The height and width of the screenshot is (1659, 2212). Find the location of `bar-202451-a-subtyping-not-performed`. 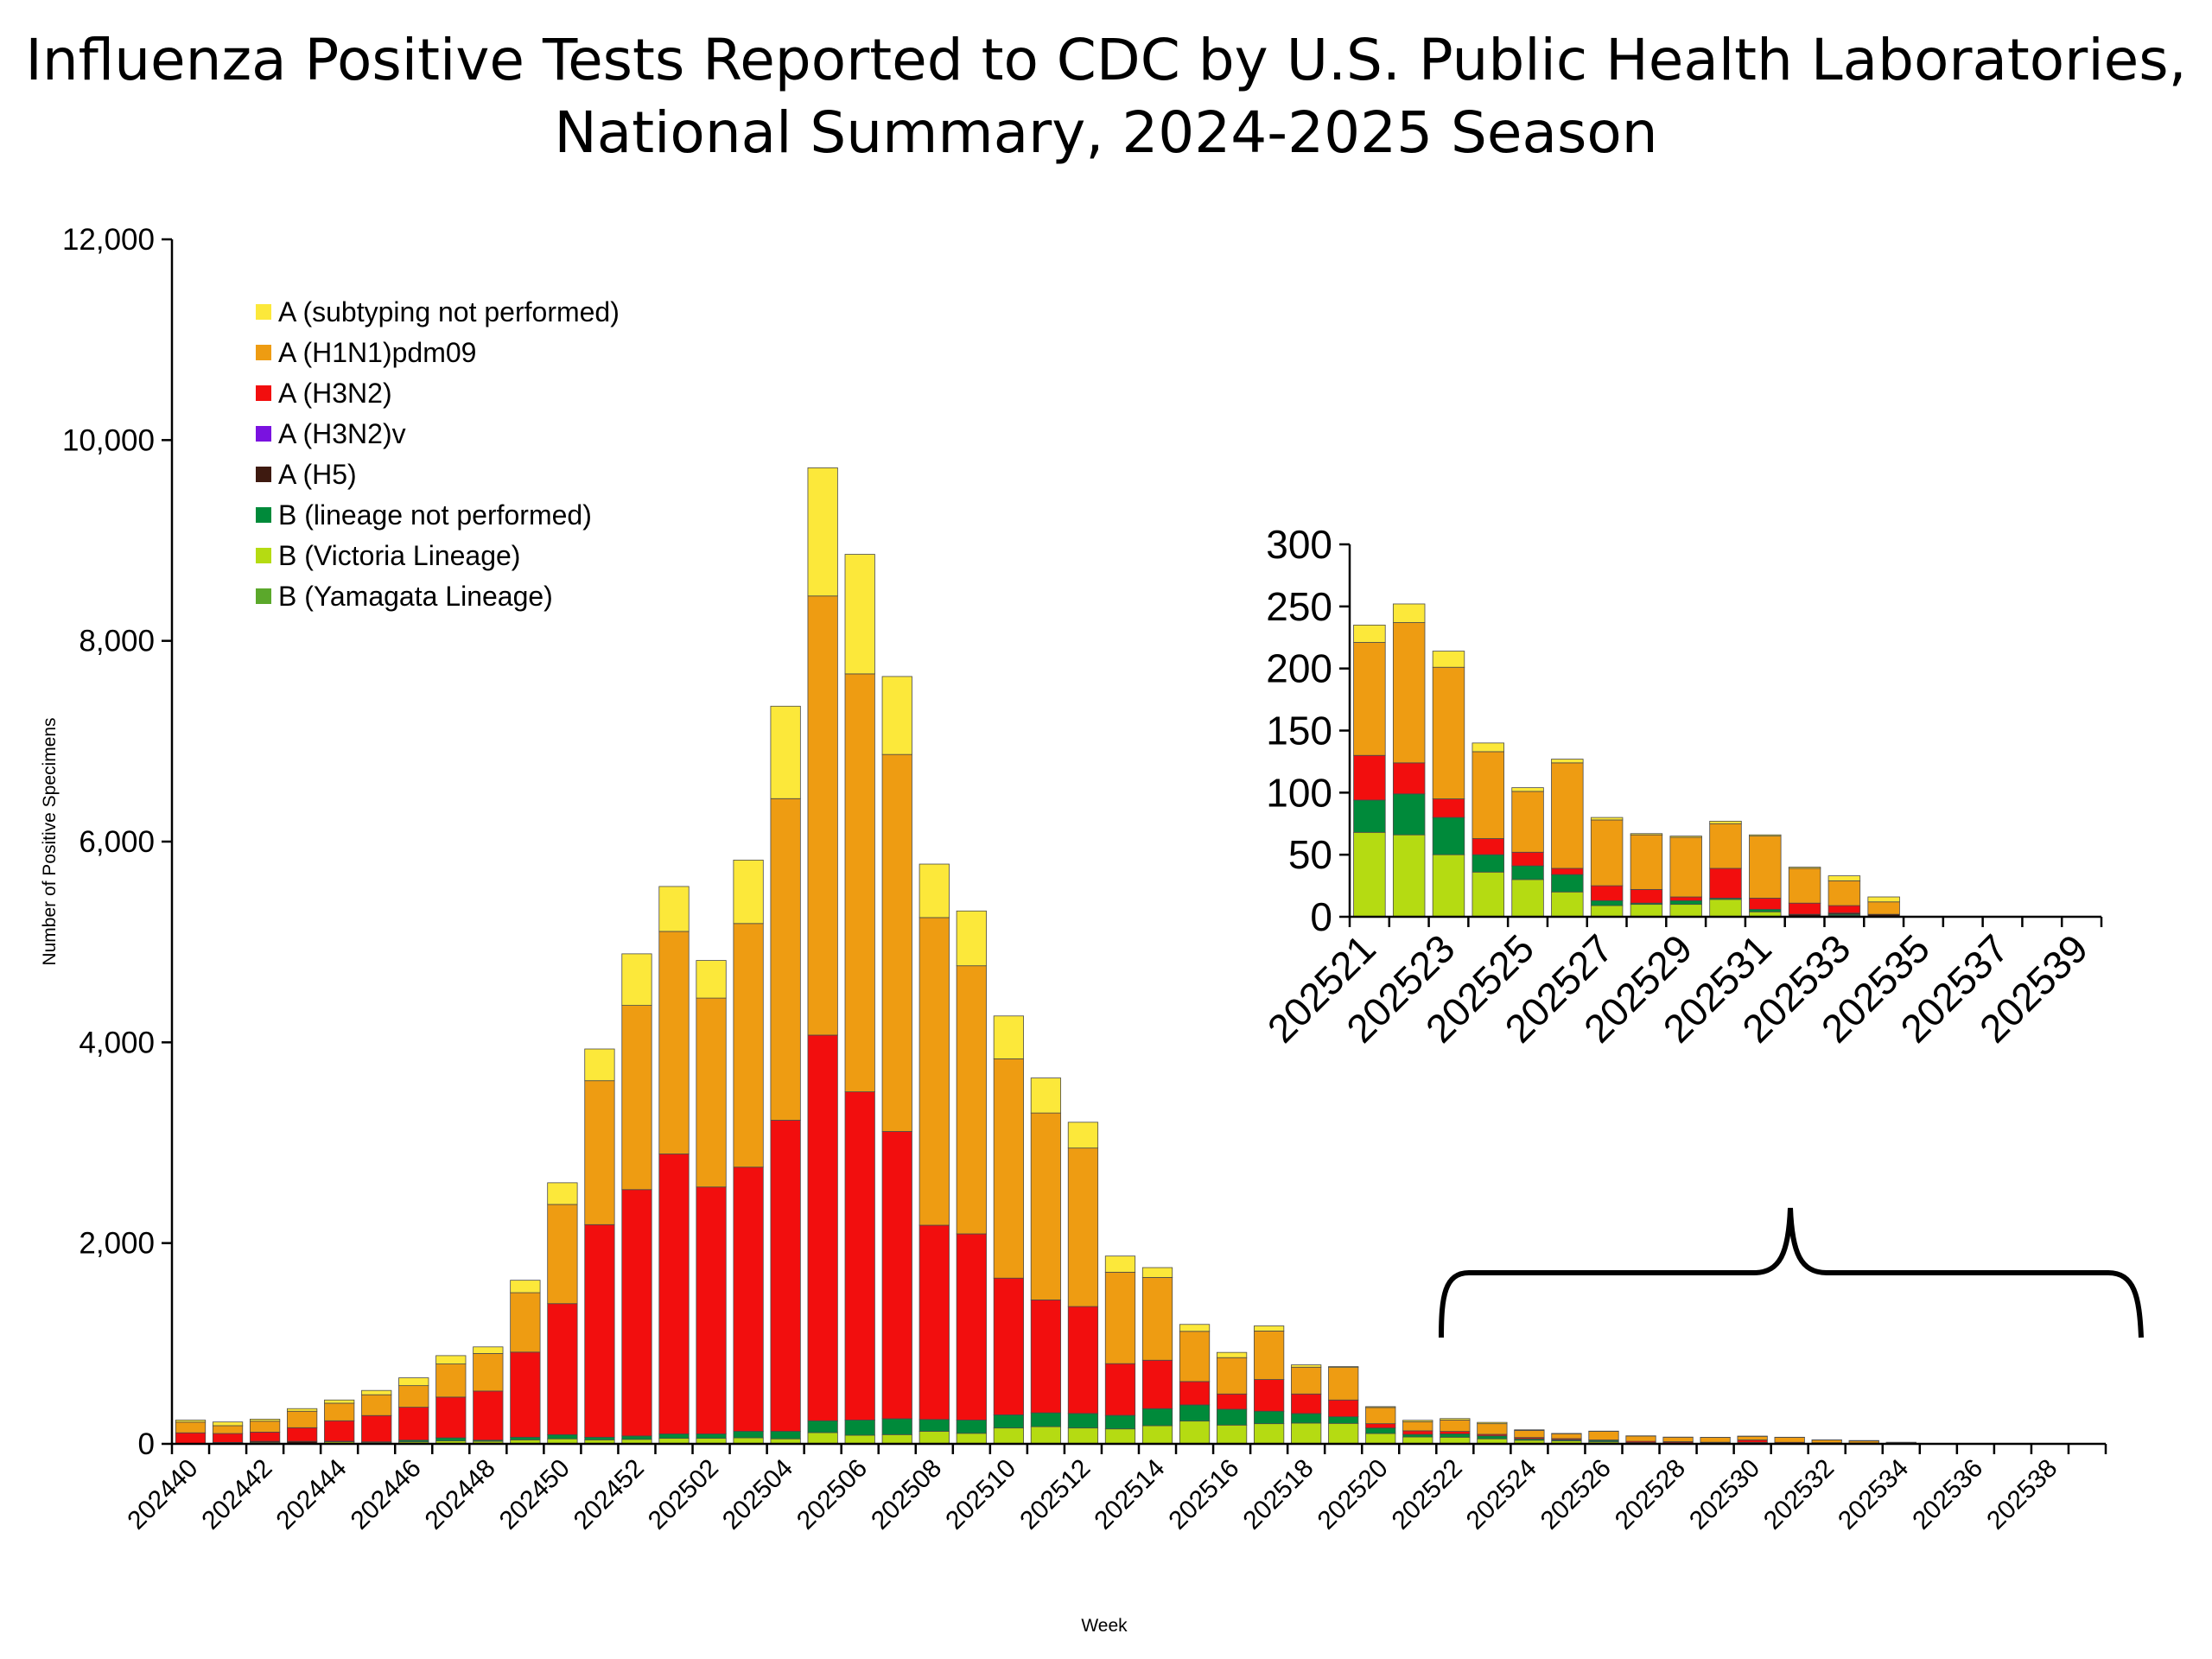

bar-202451-a-subtyping-not-performed is located at coordinates (599, 1065).